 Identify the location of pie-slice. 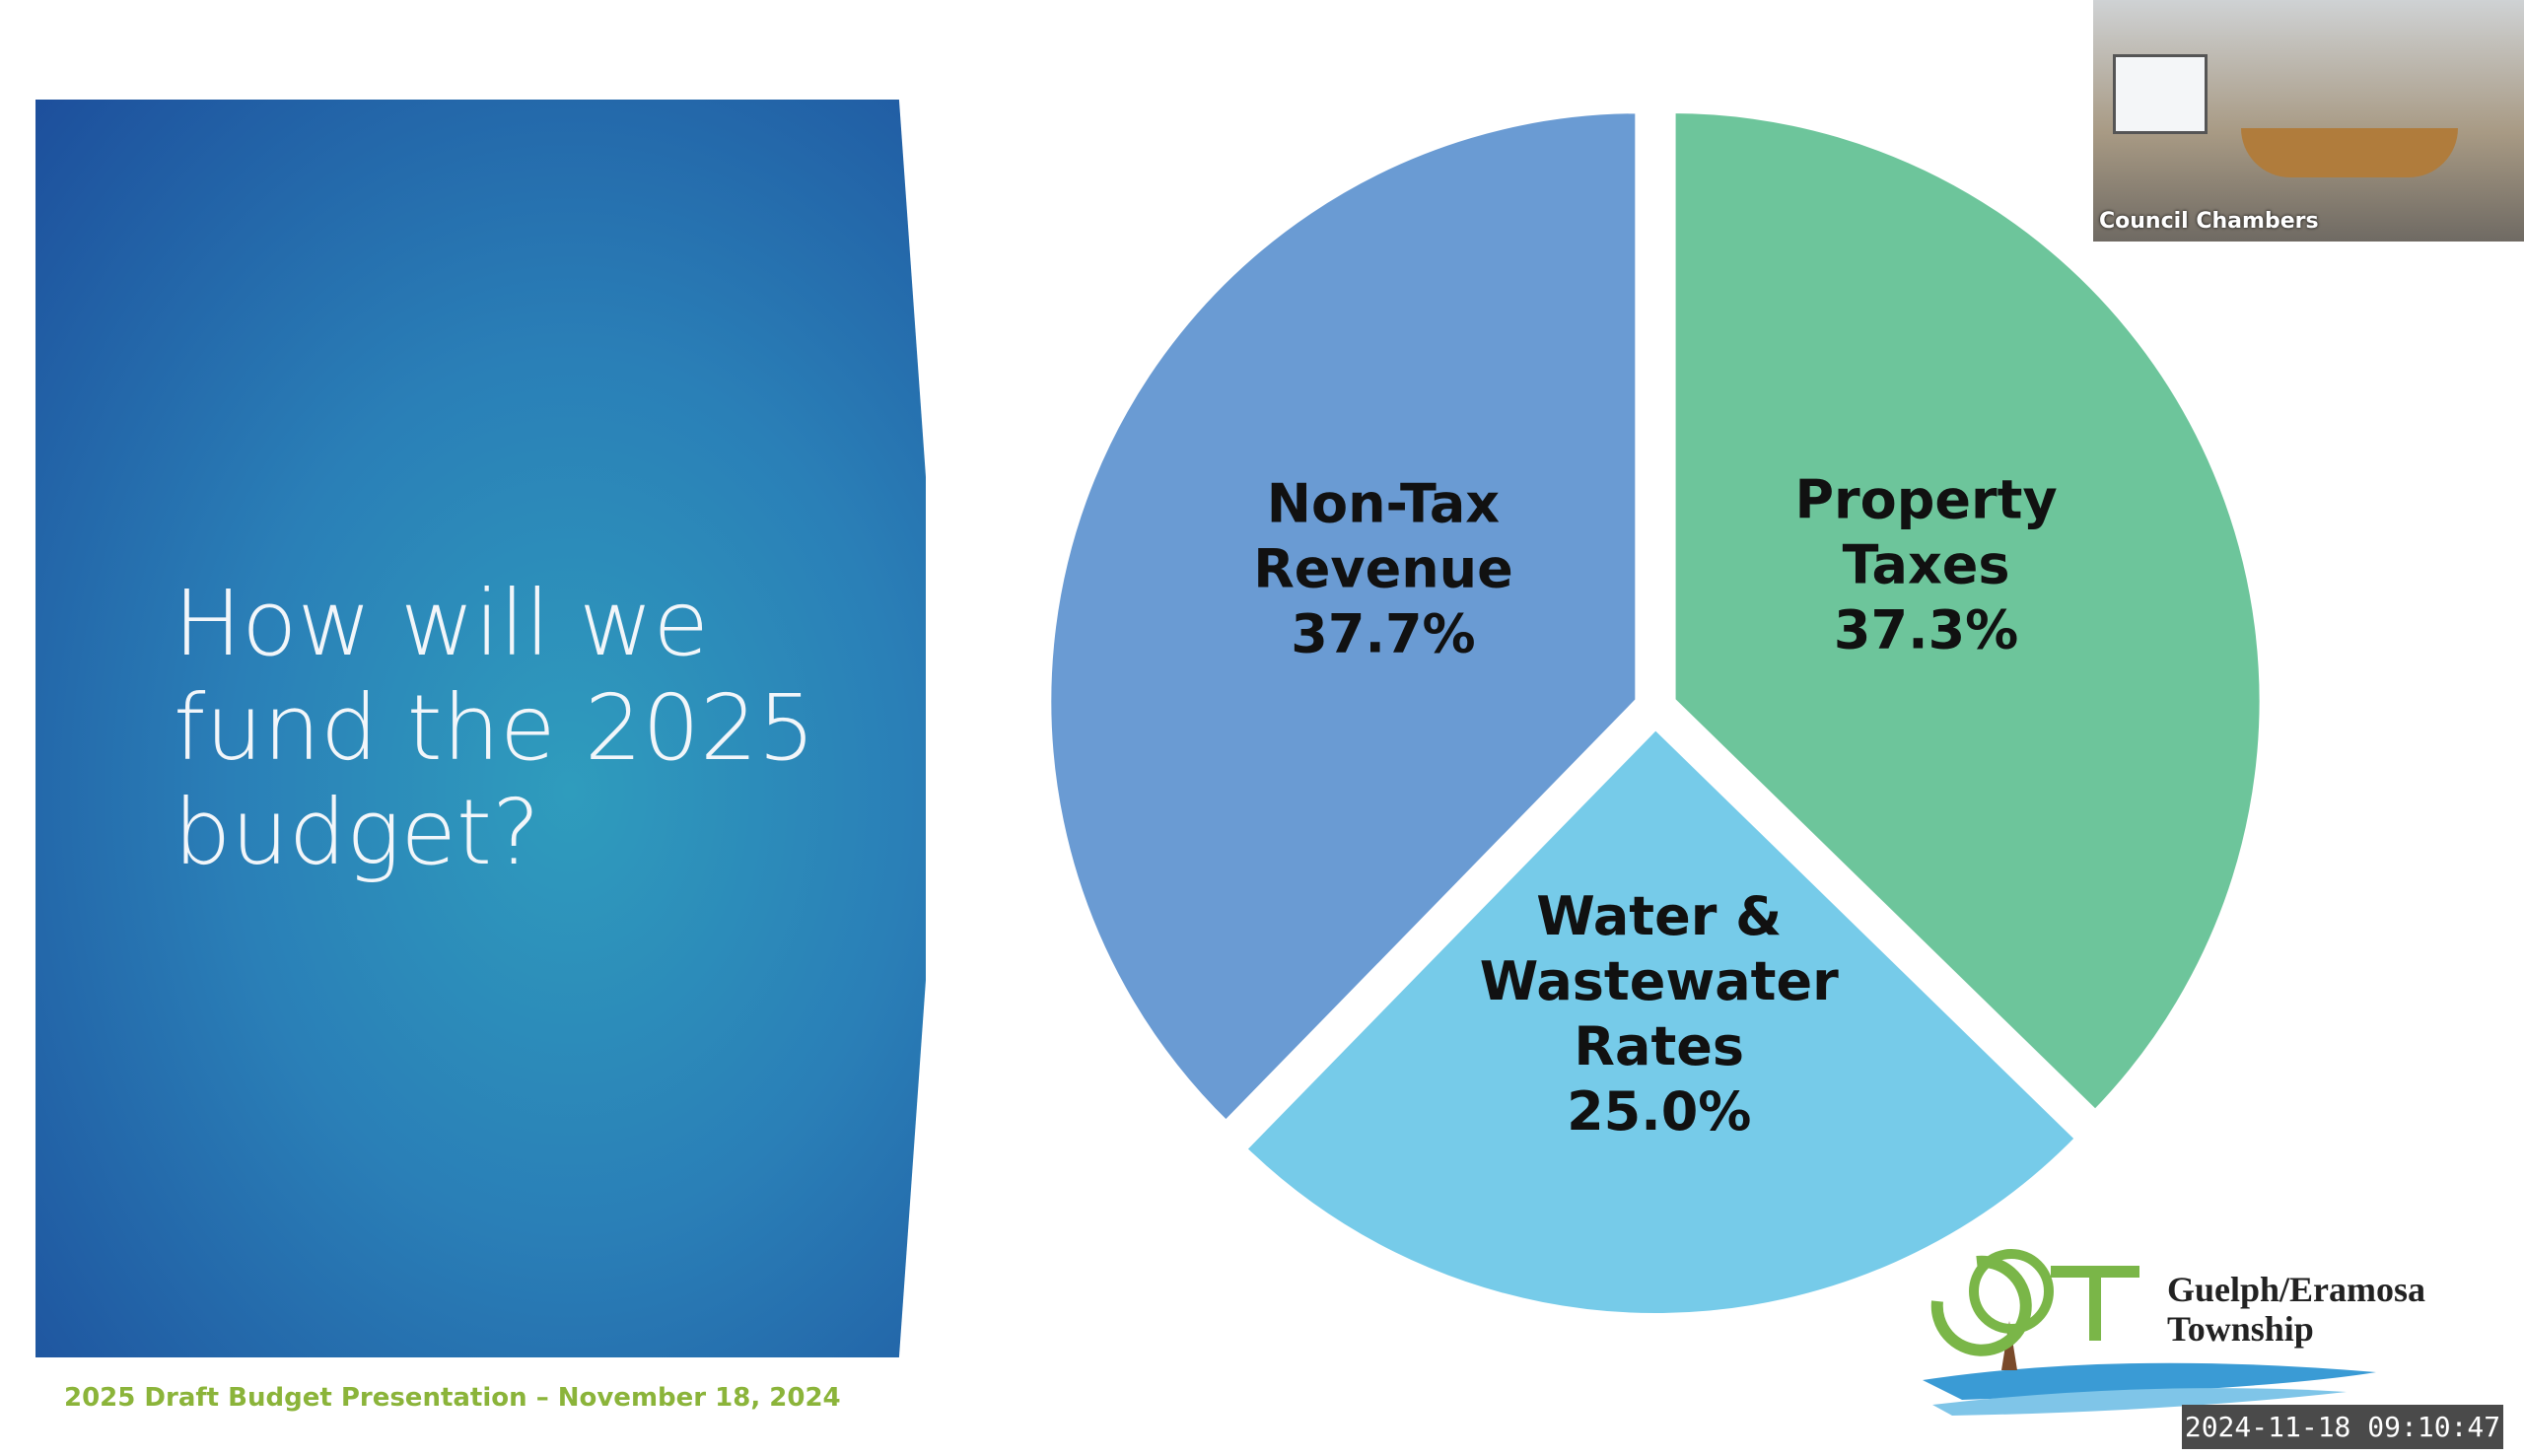
(1661, 1020).